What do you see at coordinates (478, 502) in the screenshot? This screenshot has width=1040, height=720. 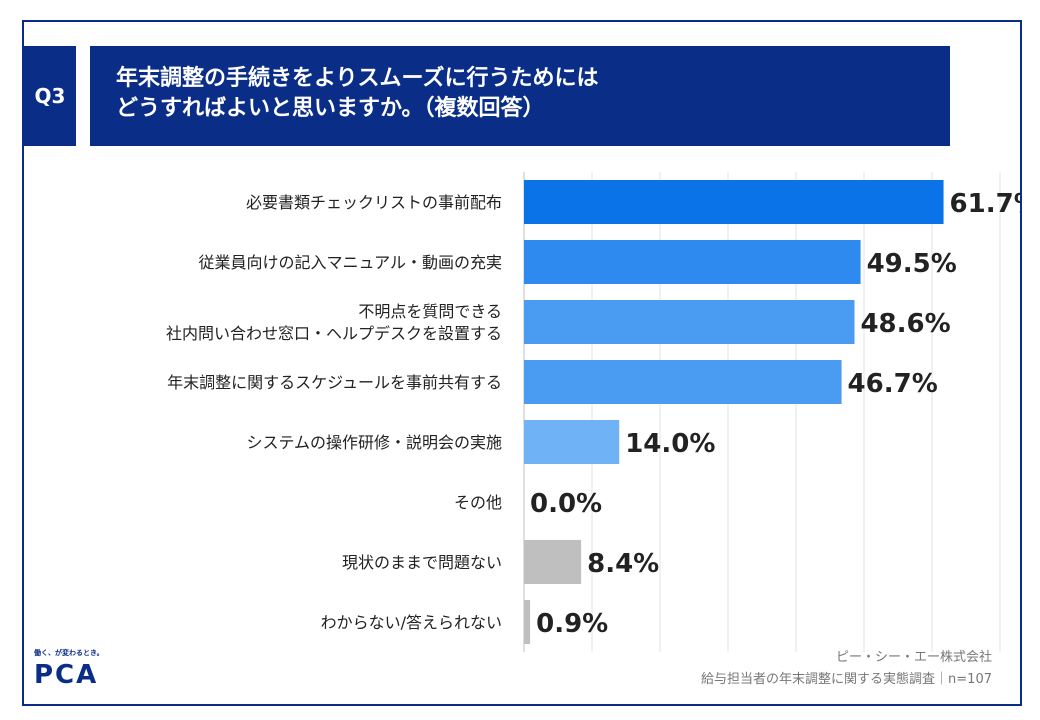 I see `category-label: その他` at bounding box center [478, 502].